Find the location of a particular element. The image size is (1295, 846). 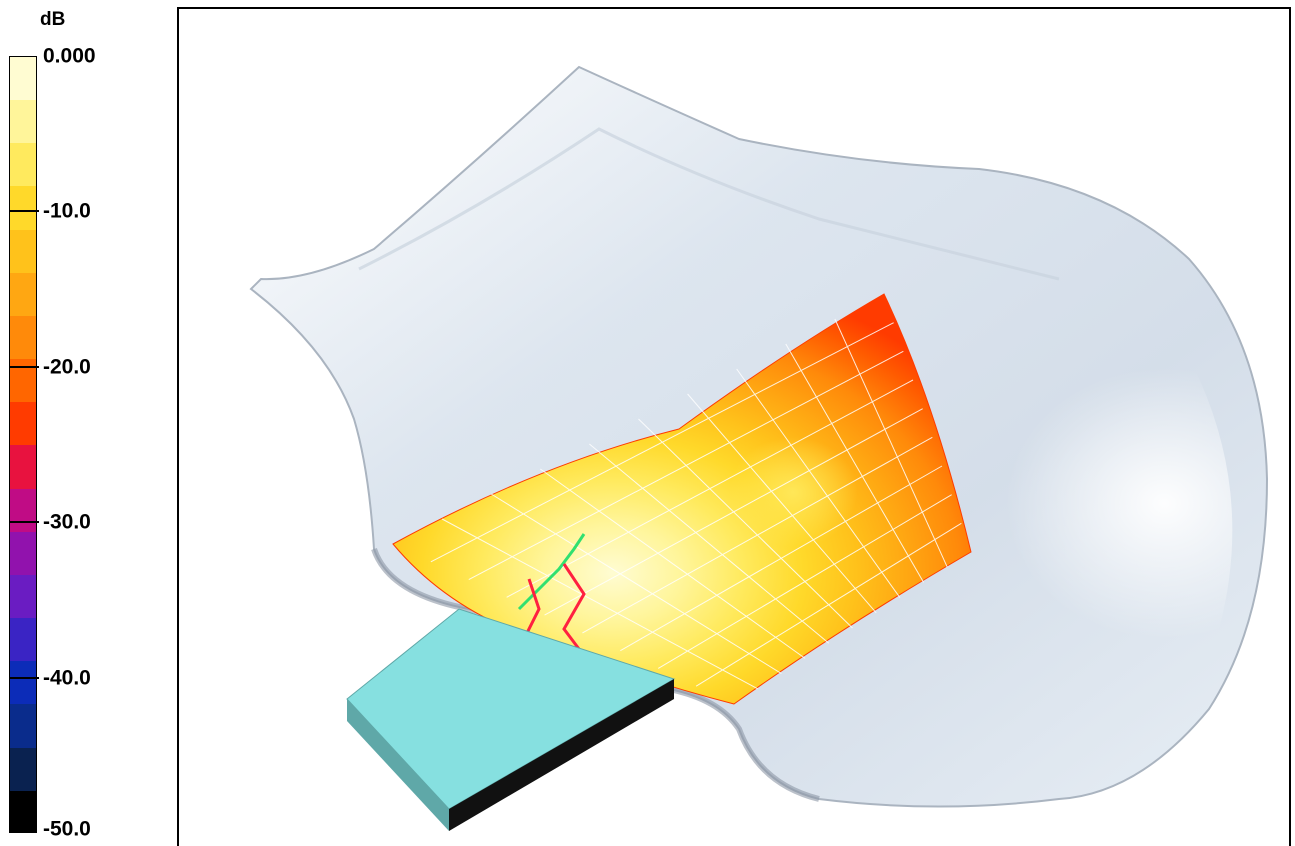

colorbar is located at coordinates (23, 444).